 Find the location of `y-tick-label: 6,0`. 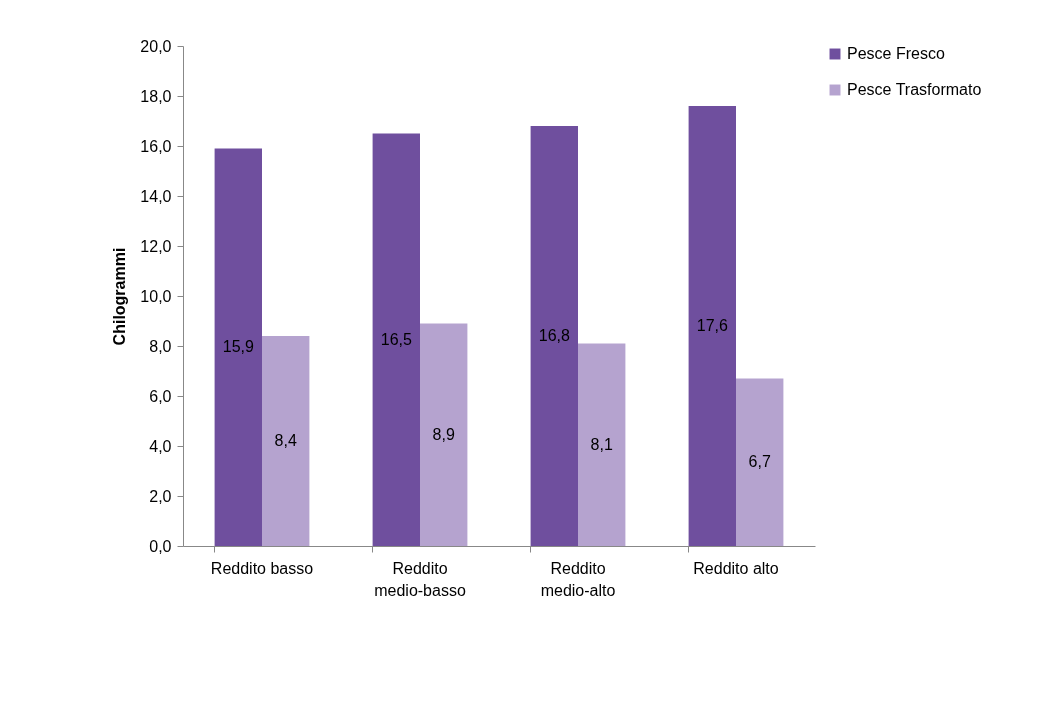

y-tick-label: 6,0 is located at coordinates (160, 396).